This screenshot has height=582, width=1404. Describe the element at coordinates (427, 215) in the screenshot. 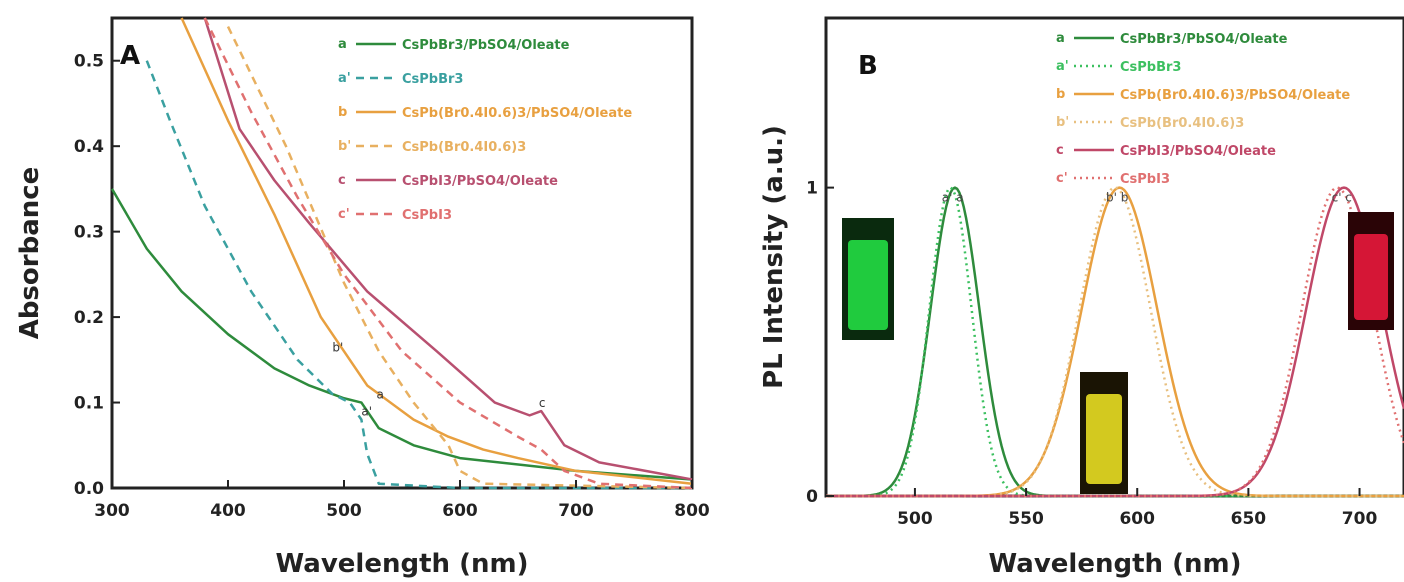

I see `panel-a-legend-label: CsPbI3` at that location.